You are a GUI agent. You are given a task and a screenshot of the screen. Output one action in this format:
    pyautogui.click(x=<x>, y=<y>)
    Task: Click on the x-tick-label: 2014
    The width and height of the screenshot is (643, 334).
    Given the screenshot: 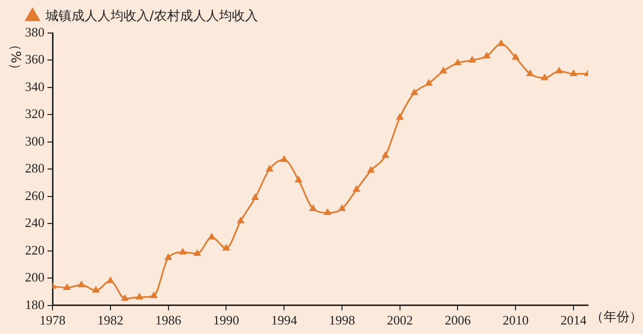 What is the action you would take?
    pyautogui.click(x=574, y=320)
    